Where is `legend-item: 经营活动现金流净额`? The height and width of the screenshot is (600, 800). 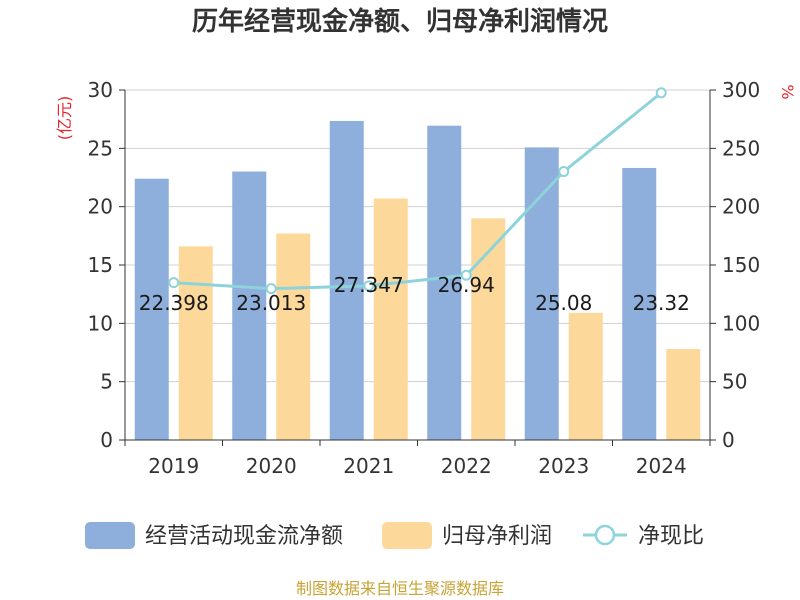 legend-item: 经营活动现金流净额 is located at coordinates (214, 535).